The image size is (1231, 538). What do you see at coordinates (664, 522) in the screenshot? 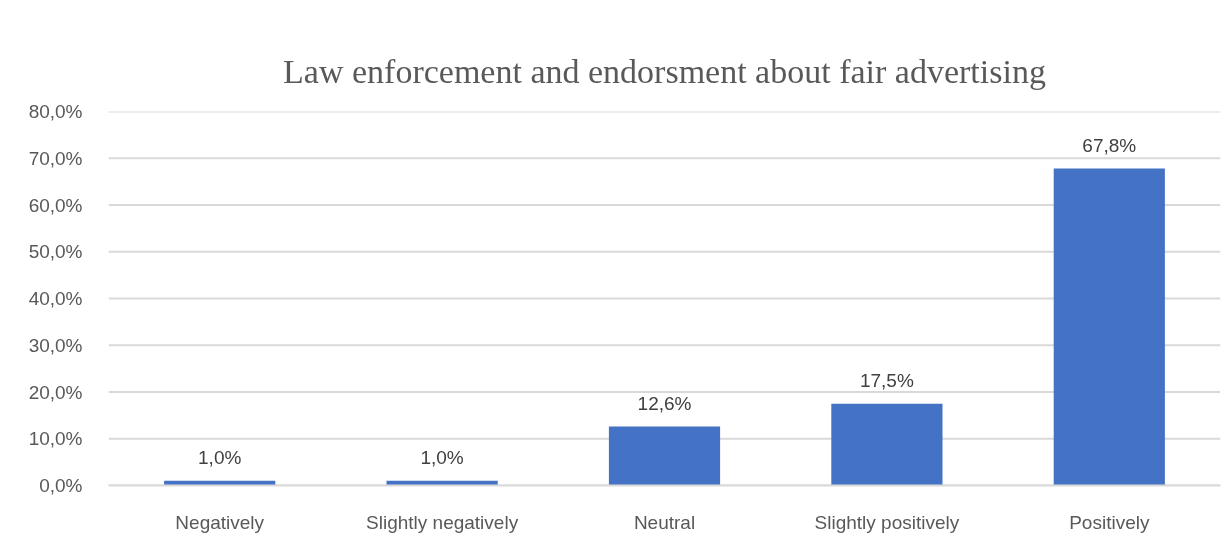
I see `x-tick-label: Neutral` at bounding box center [664, 522].